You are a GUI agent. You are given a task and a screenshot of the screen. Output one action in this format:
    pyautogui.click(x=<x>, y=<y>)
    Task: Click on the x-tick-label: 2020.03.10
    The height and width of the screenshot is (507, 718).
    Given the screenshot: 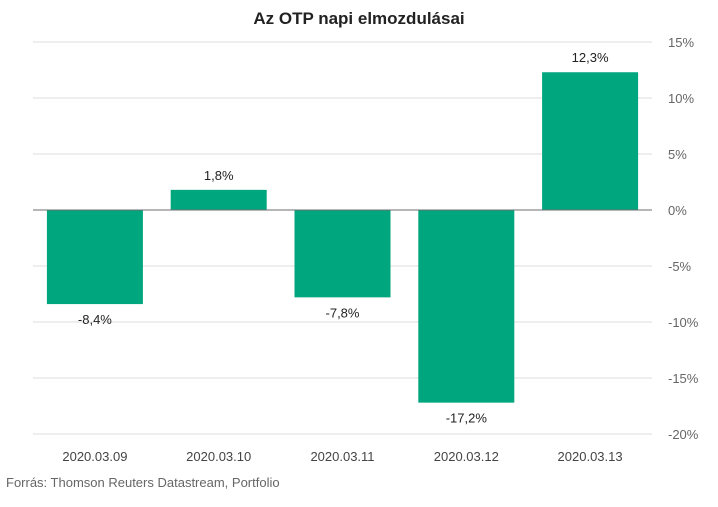 What is the action you would take?
    pyautogui.click(x=218, y=456)
    